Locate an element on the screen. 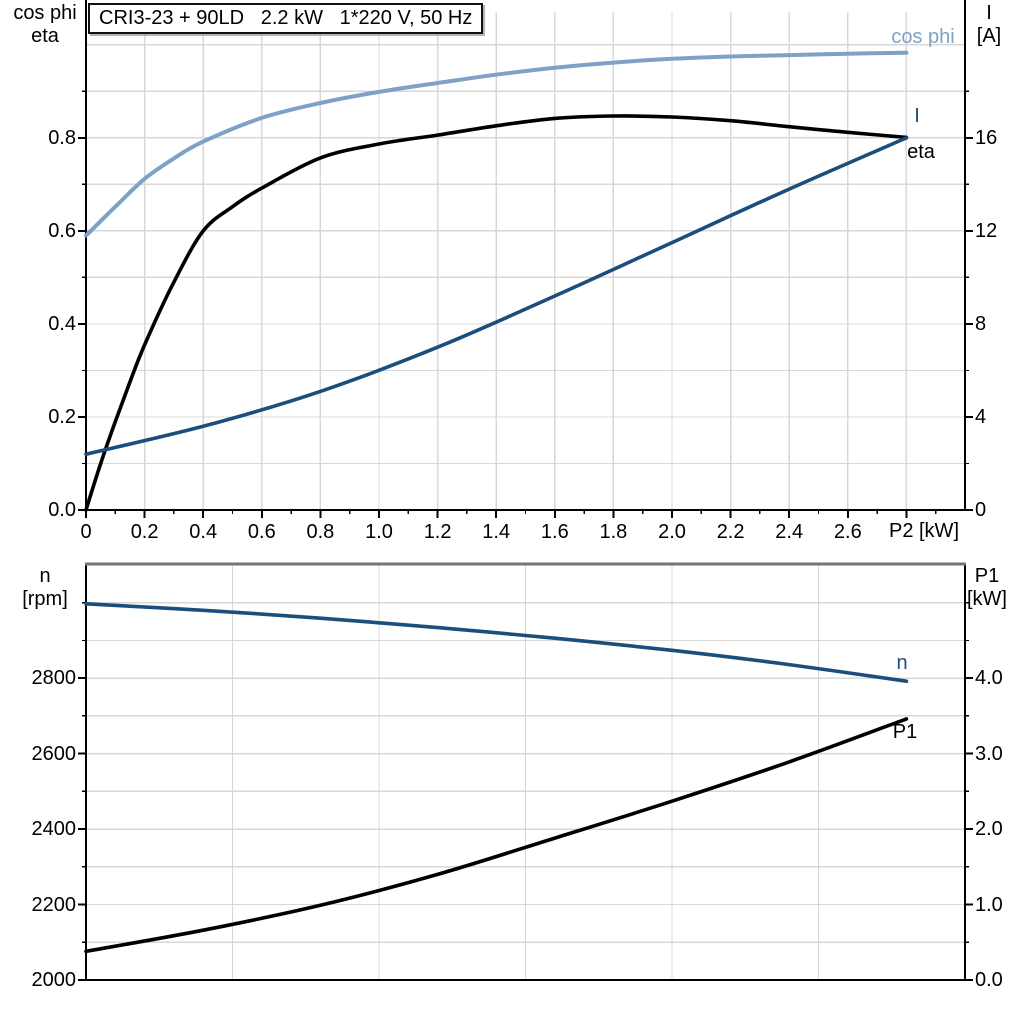  bottom-right-tick-label: 4.0 is located at coordinates (989, 678).